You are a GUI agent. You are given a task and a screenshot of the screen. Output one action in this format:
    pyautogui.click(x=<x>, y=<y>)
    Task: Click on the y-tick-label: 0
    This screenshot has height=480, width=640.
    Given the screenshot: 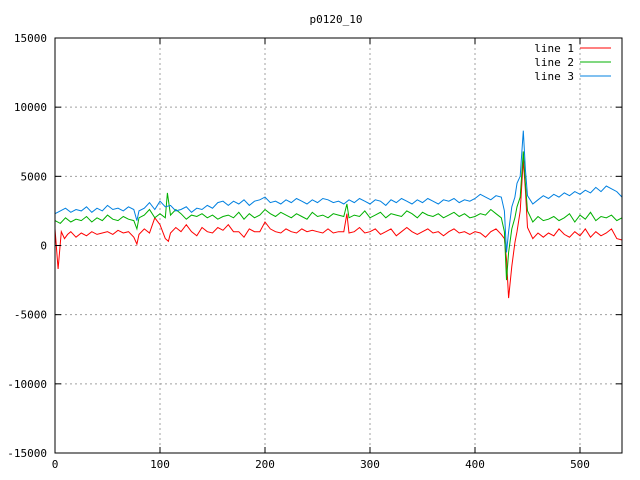 What is the action you would take?
    pyautogui.click(x=43, y=246)
    